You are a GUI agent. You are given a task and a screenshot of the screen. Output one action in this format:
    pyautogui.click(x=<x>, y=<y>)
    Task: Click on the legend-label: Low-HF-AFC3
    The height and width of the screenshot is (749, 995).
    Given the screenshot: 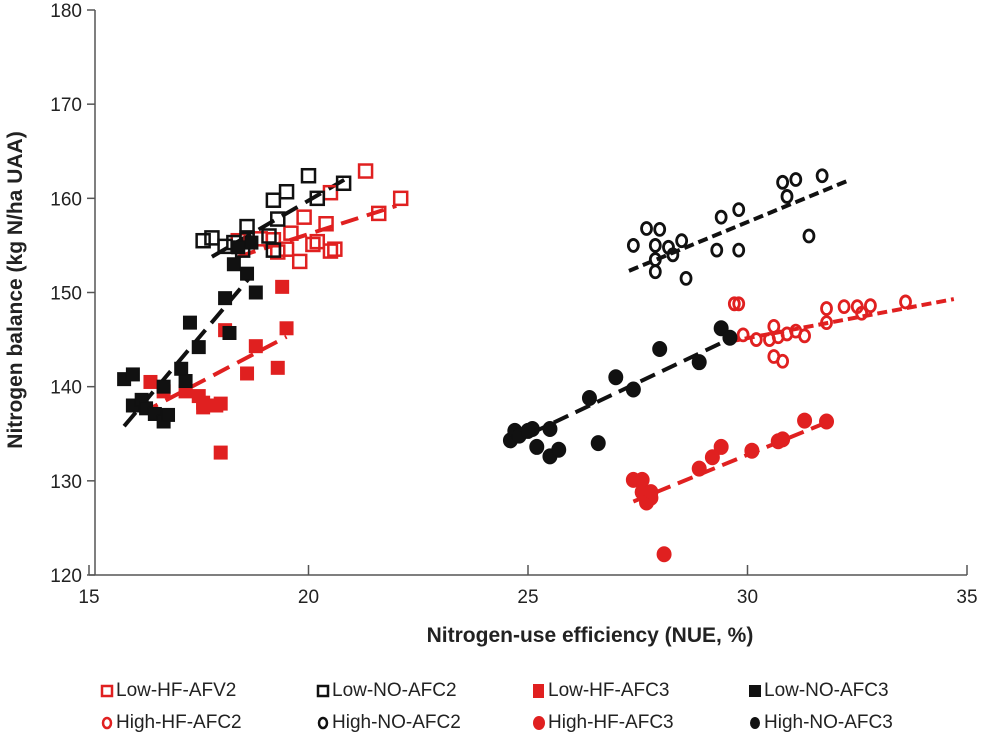 What is the action you would take?
    pyautogui.click(x=609, y=690)
    